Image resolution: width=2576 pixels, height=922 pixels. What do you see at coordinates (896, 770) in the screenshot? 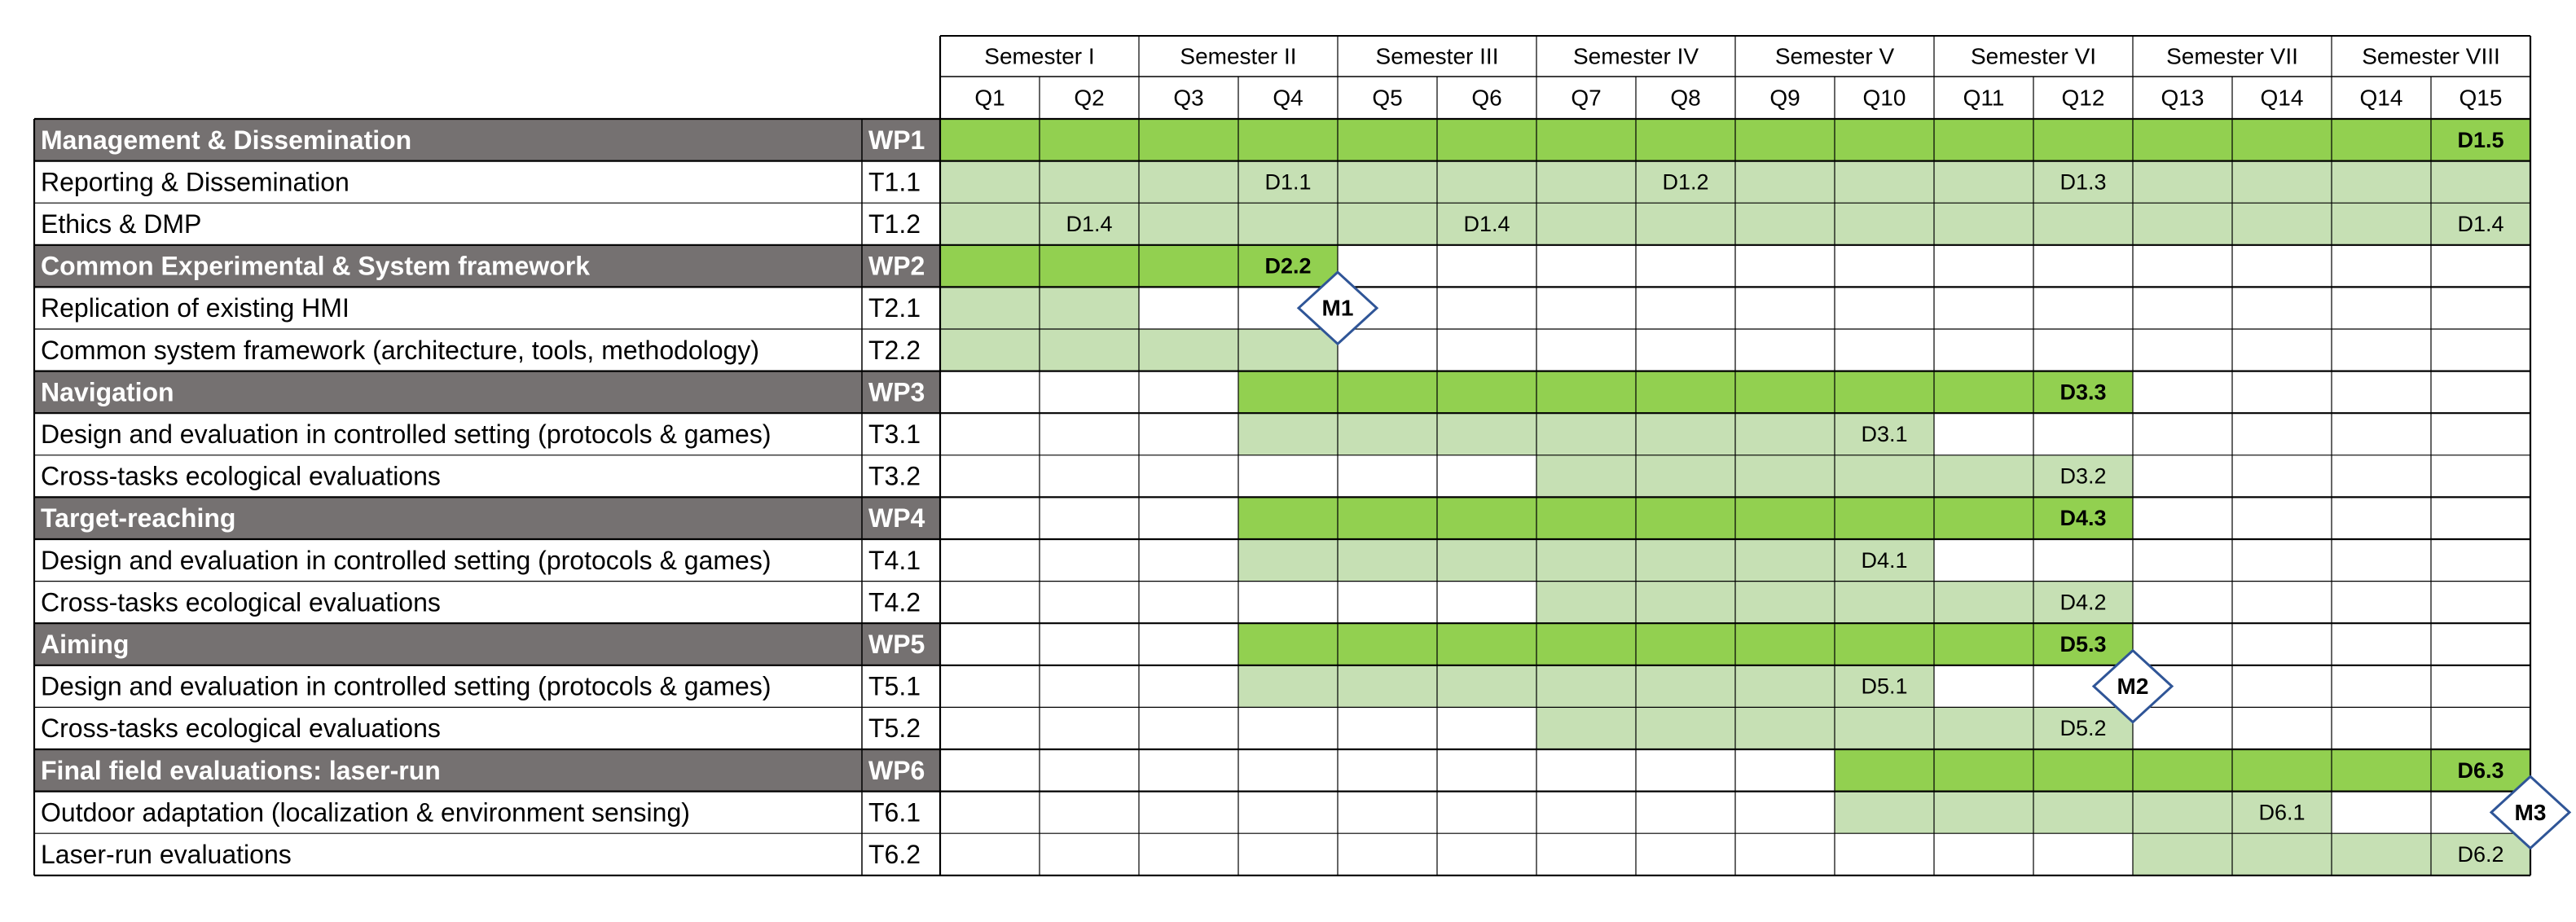
I see `wp-code: WP6` at bounding box center [896, 770].